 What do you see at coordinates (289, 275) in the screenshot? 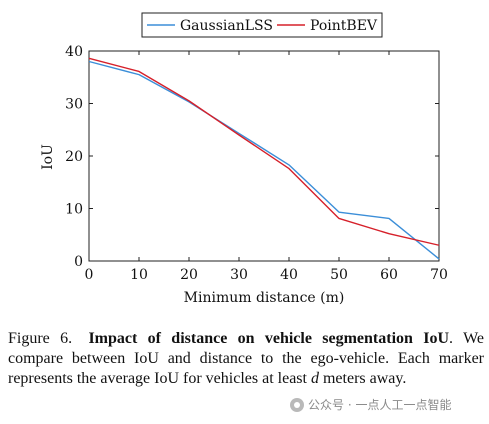
I see `x-tick-label: 40` at bounding box center [289, 275].